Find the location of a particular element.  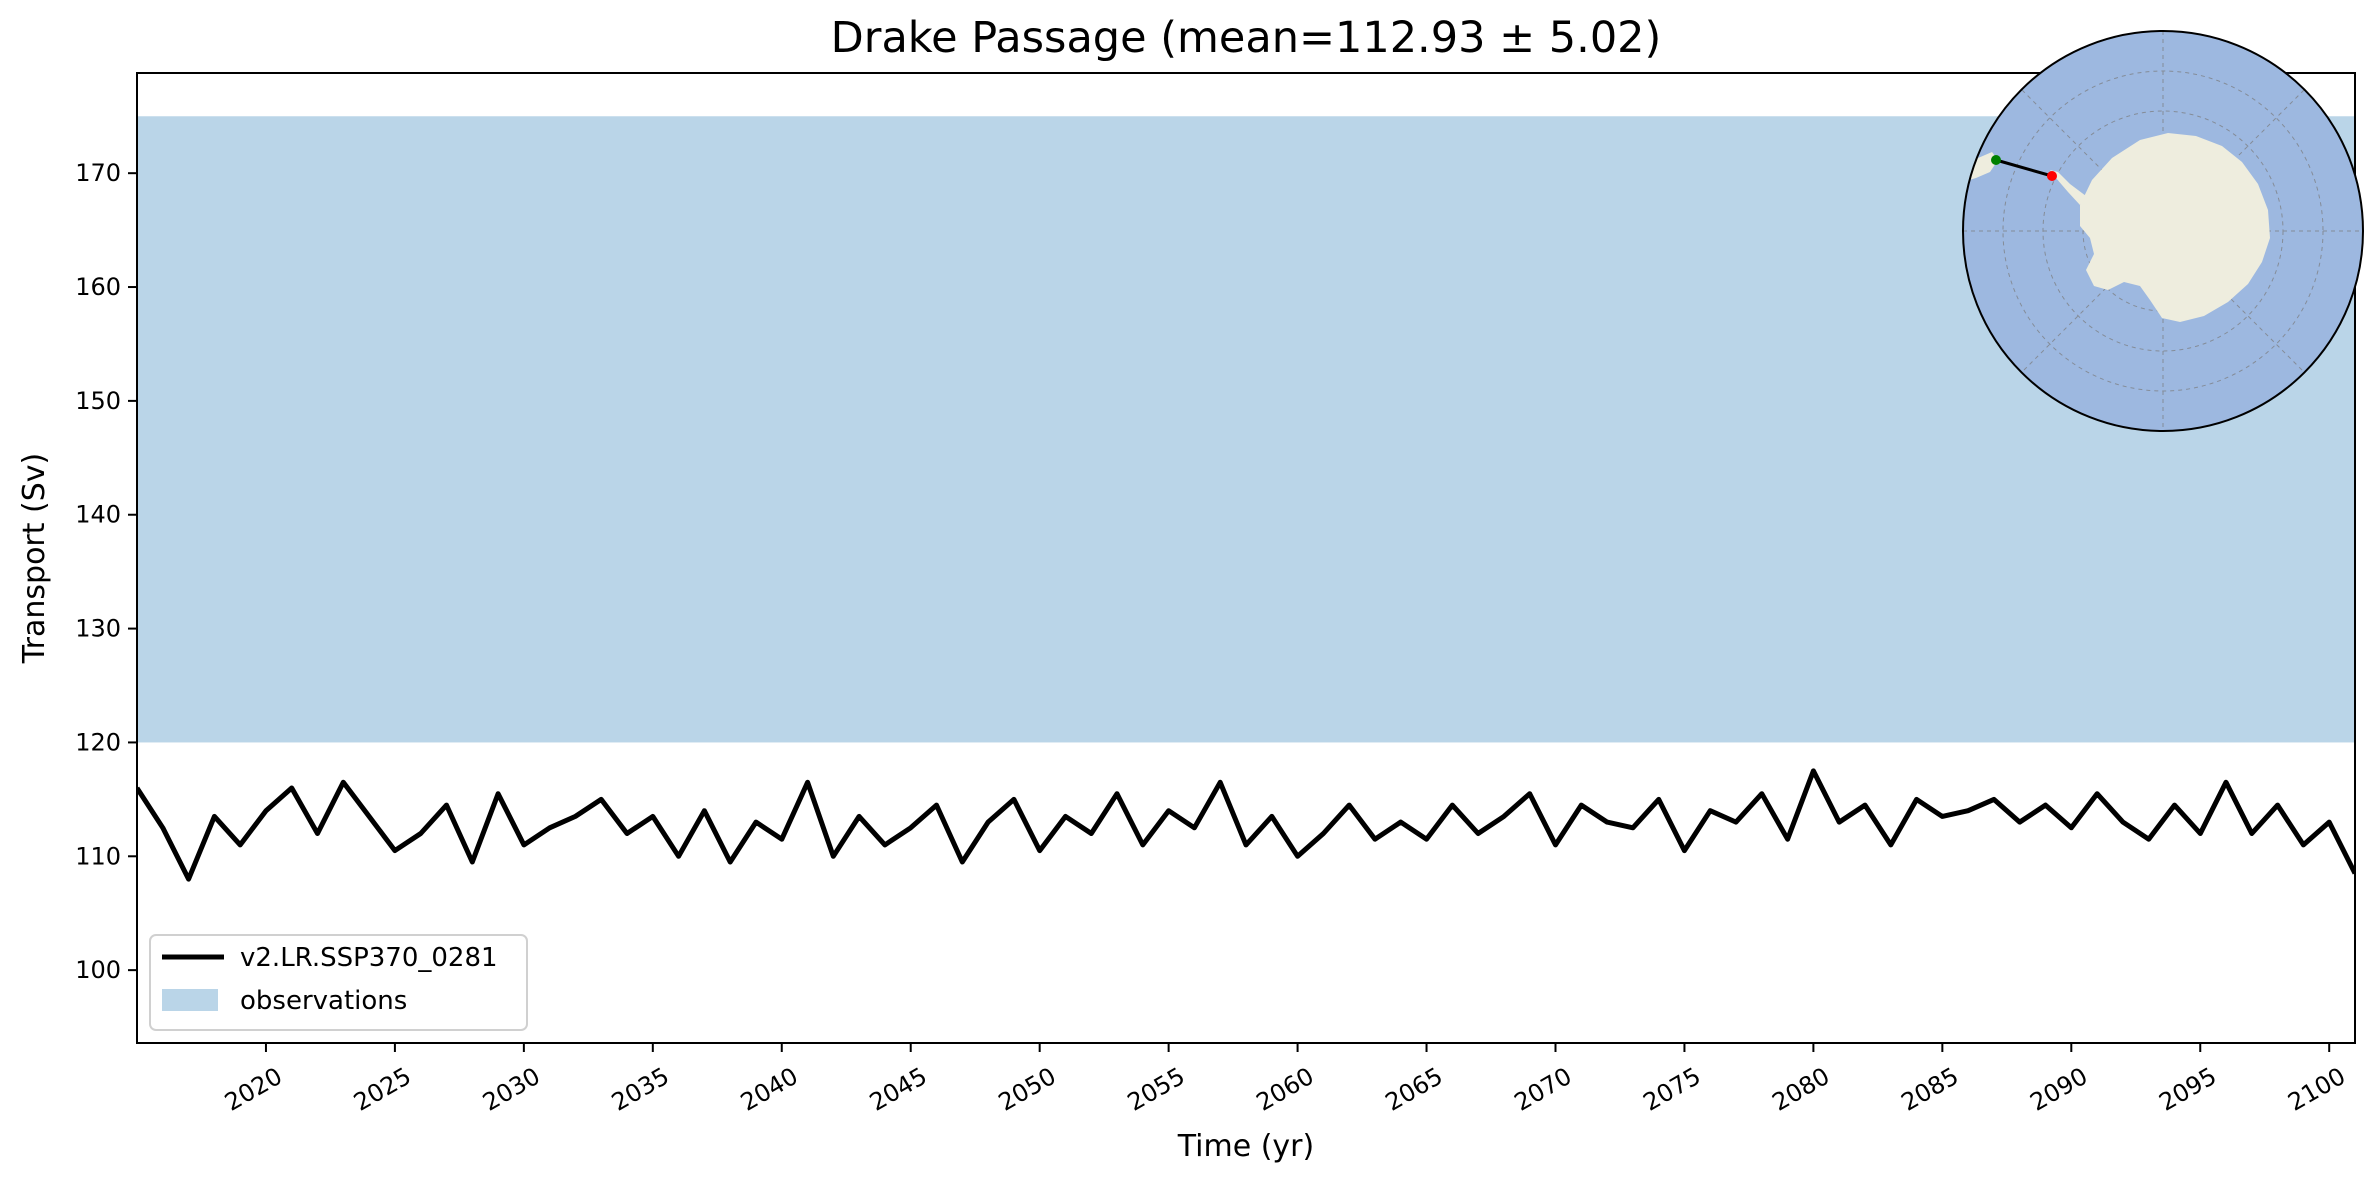

x-tick-label: 2040 is located at coordinates (769, 1089).